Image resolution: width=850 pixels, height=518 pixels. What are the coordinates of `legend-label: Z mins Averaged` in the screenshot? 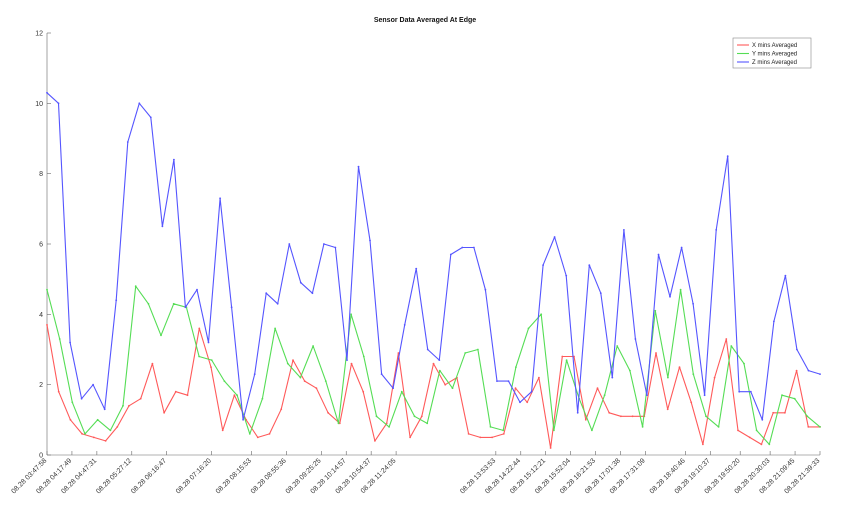 It's located at (774, 63).